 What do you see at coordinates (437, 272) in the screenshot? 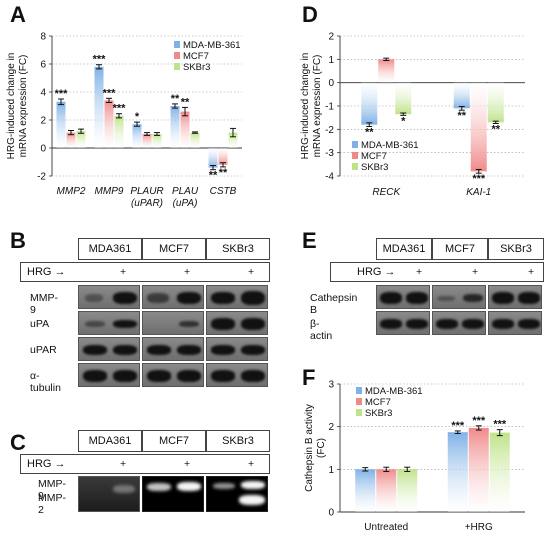
I see `blot-e-hrg-row: HRG →` at bounding box center [437, 272].